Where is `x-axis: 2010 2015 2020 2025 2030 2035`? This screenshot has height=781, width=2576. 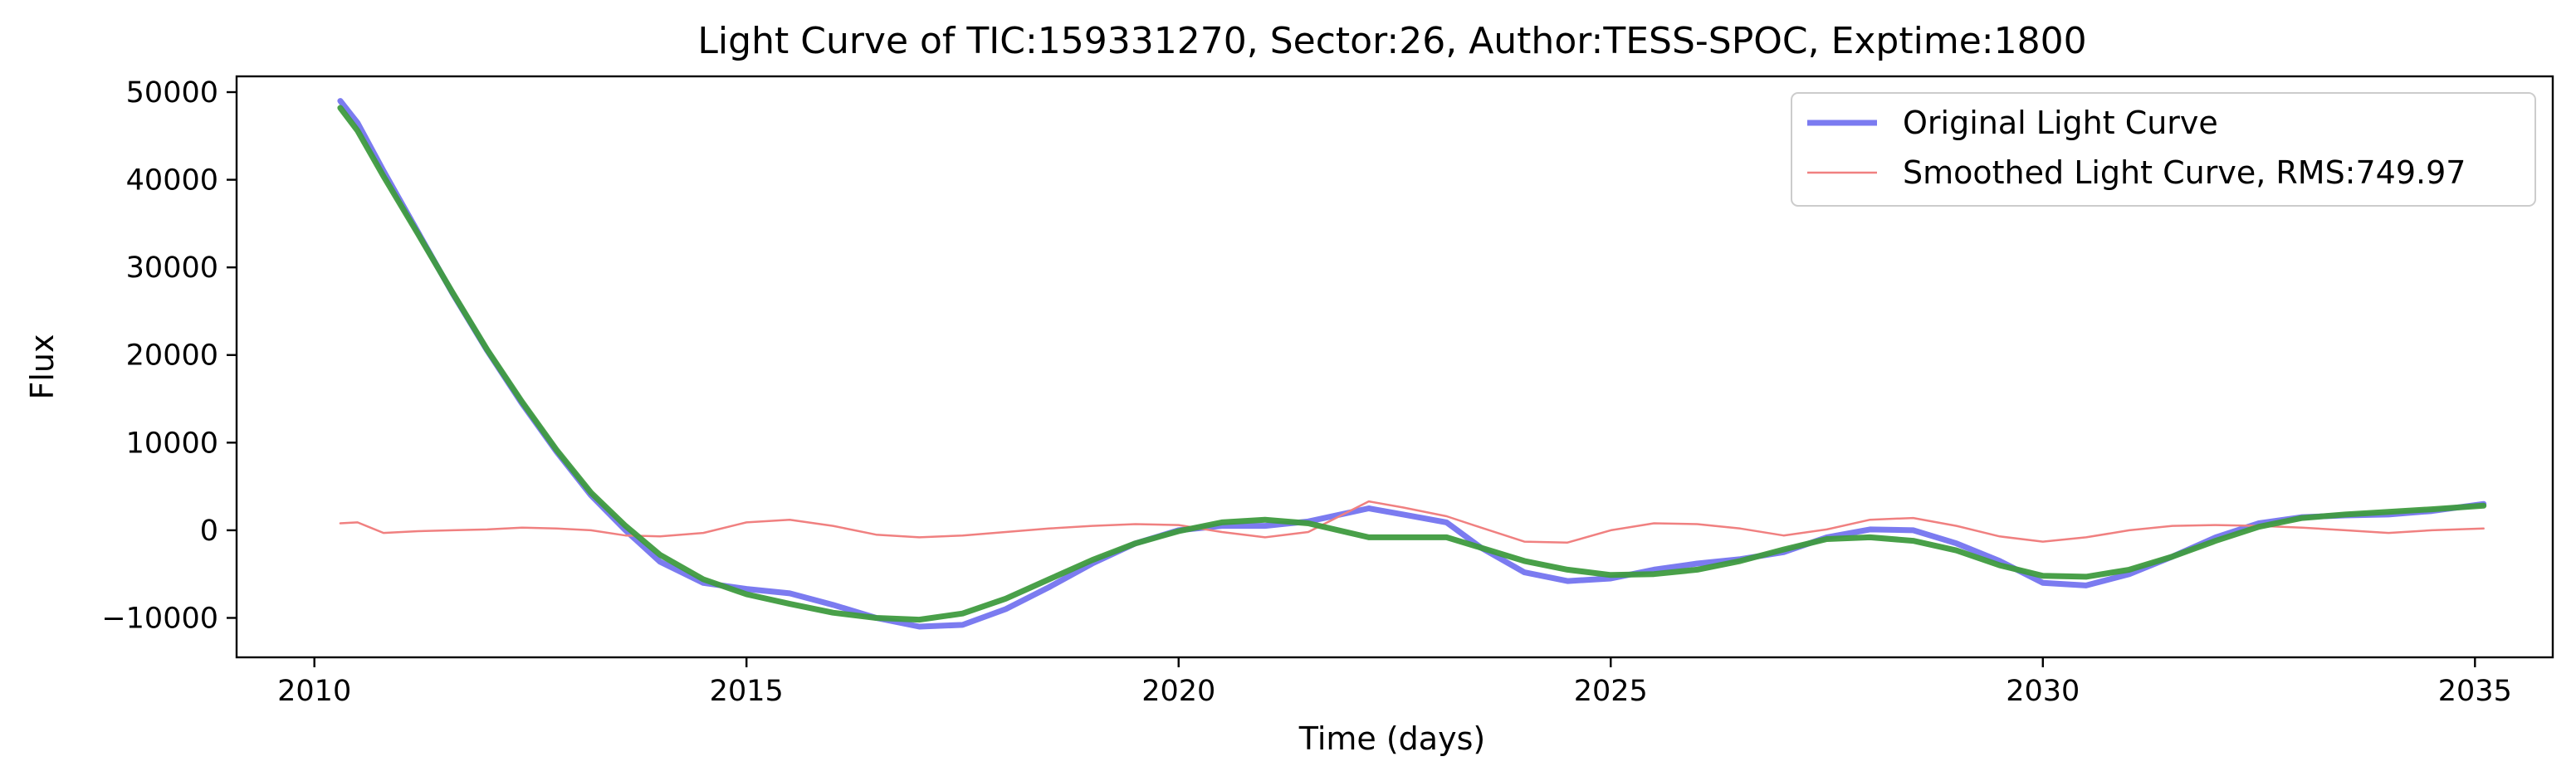
x-axis: 2010 2015 2020 2025 2030 2035 is located at coordinates (1394, 682).